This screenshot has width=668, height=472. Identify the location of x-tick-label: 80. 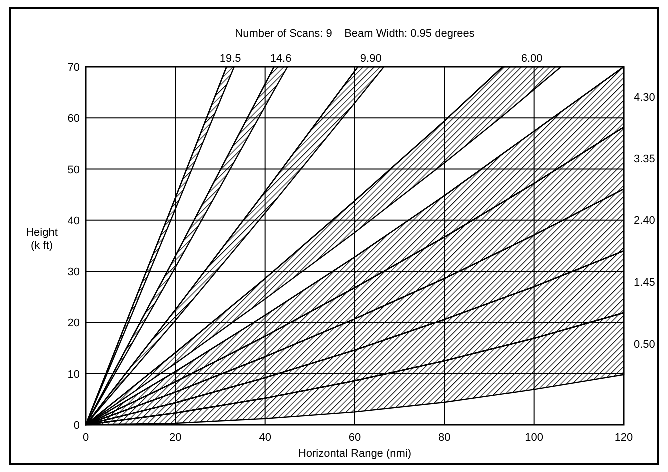
(444, 438).